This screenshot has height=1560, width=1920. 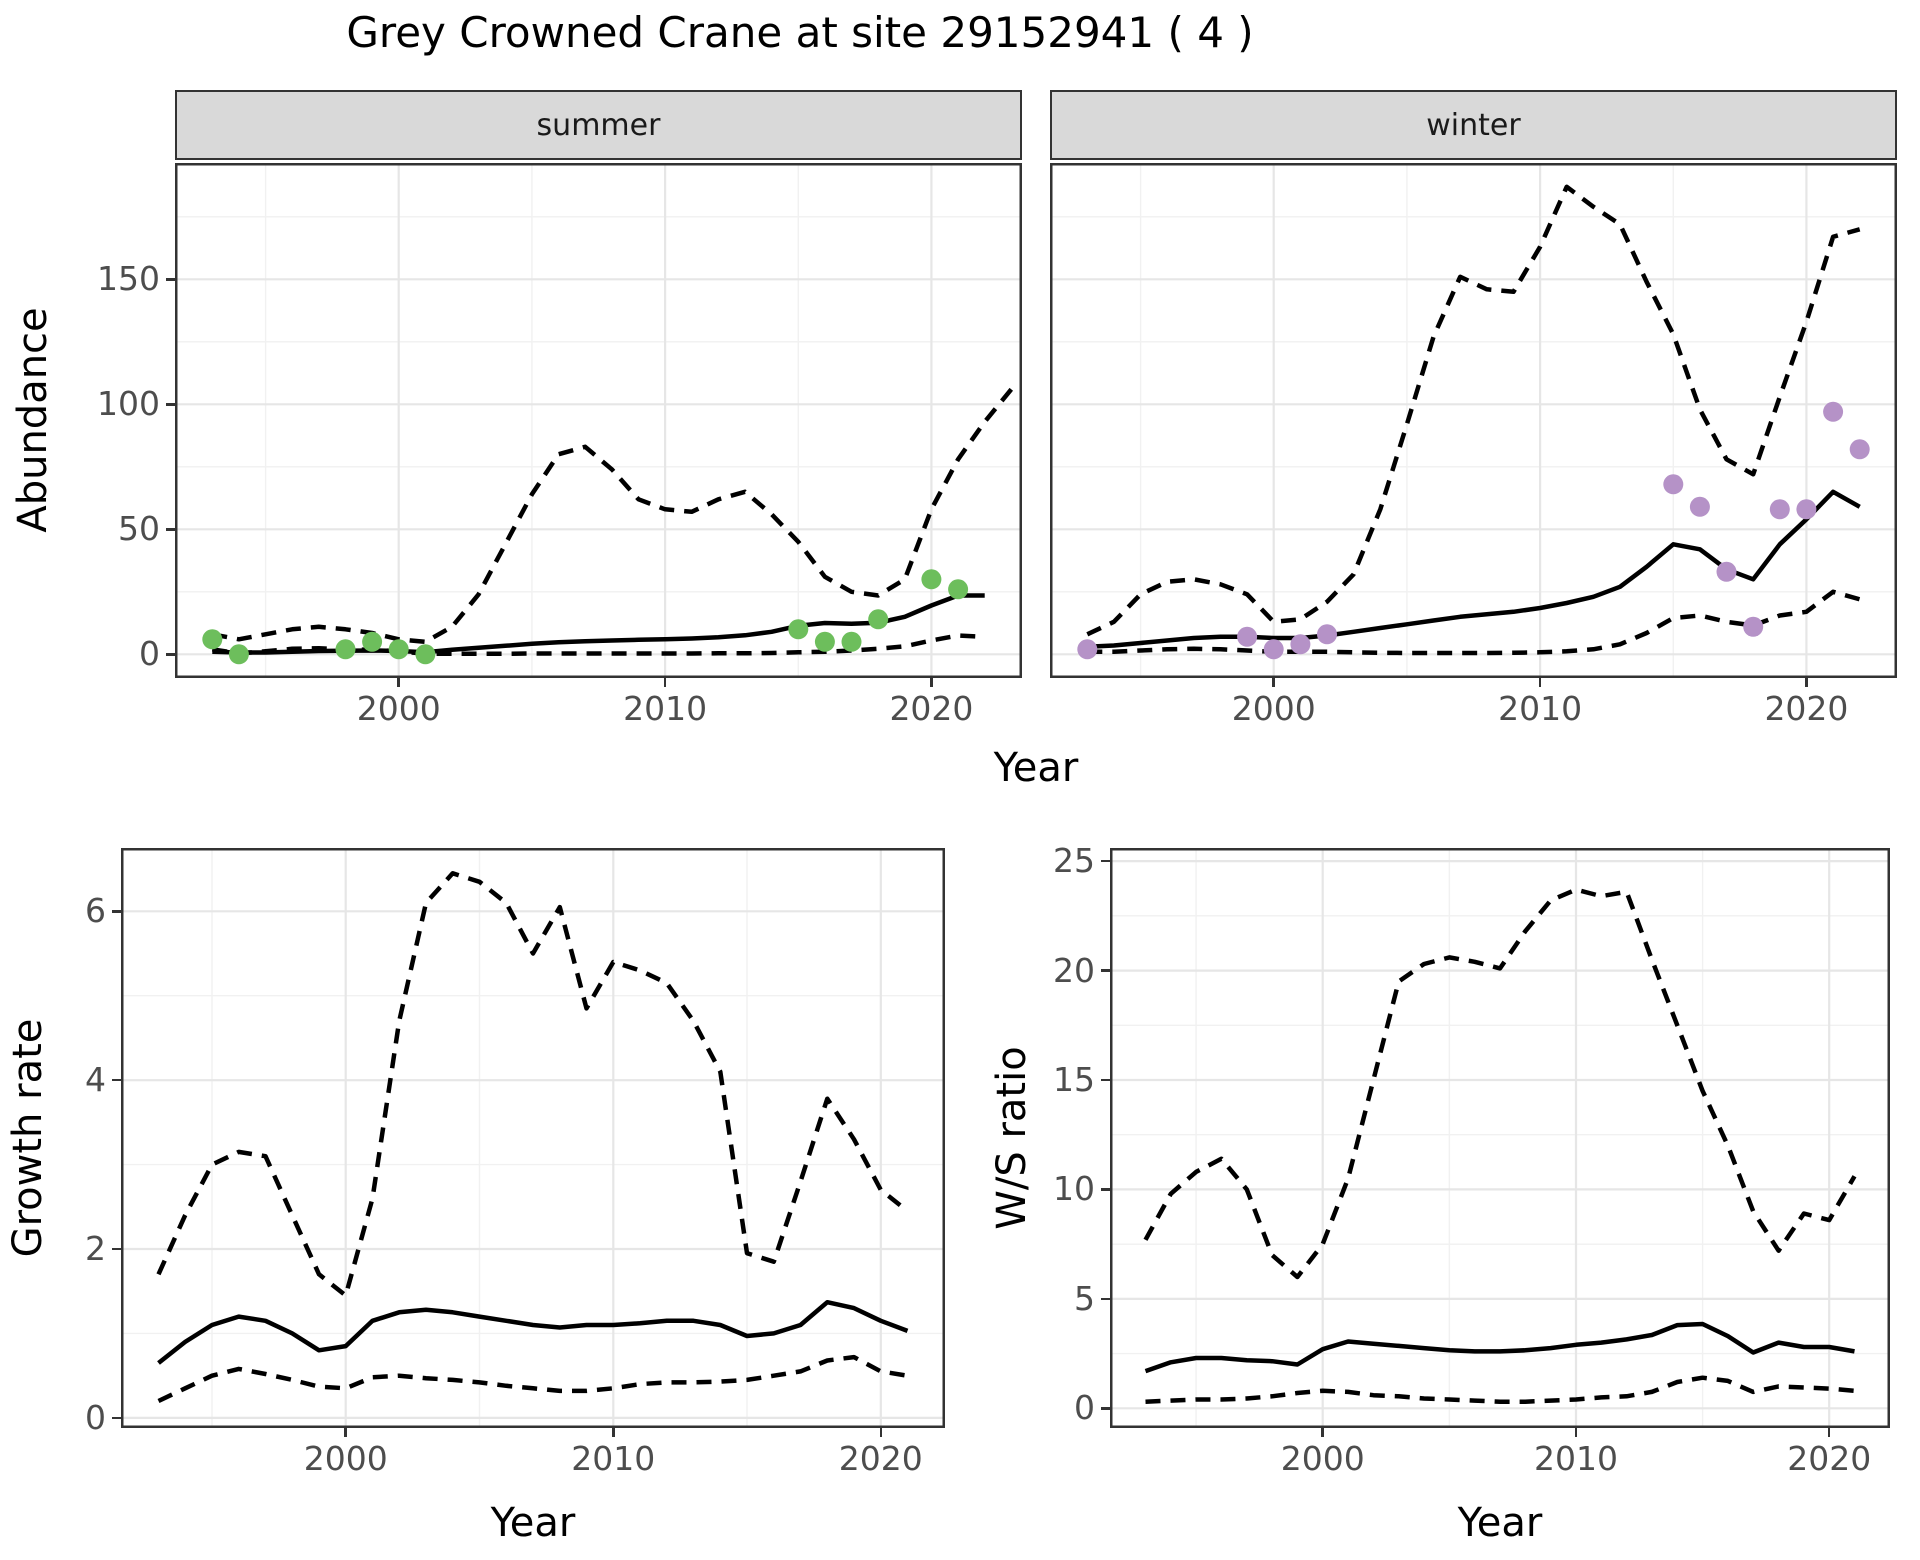 I want to click on abundance-summer-upper-ci, so click(x=612, y=516).